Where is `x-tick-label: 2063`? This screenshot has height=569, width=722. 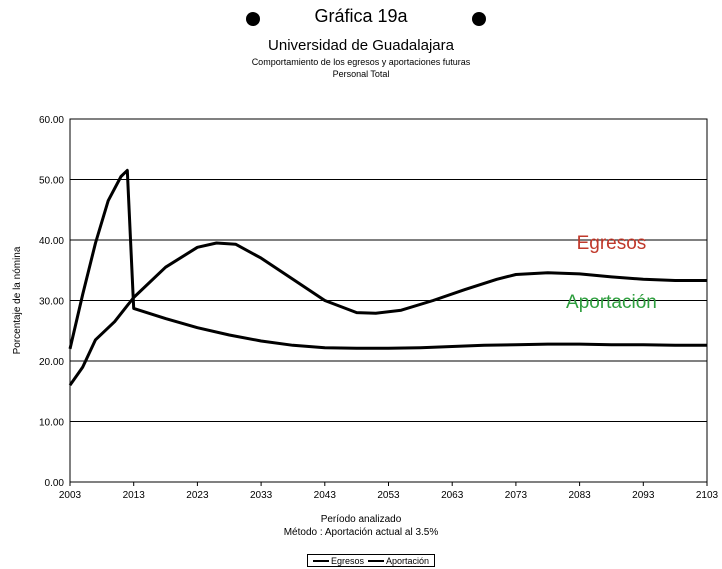 x-tick-label: 2063 is located at coordinates (452, 495).